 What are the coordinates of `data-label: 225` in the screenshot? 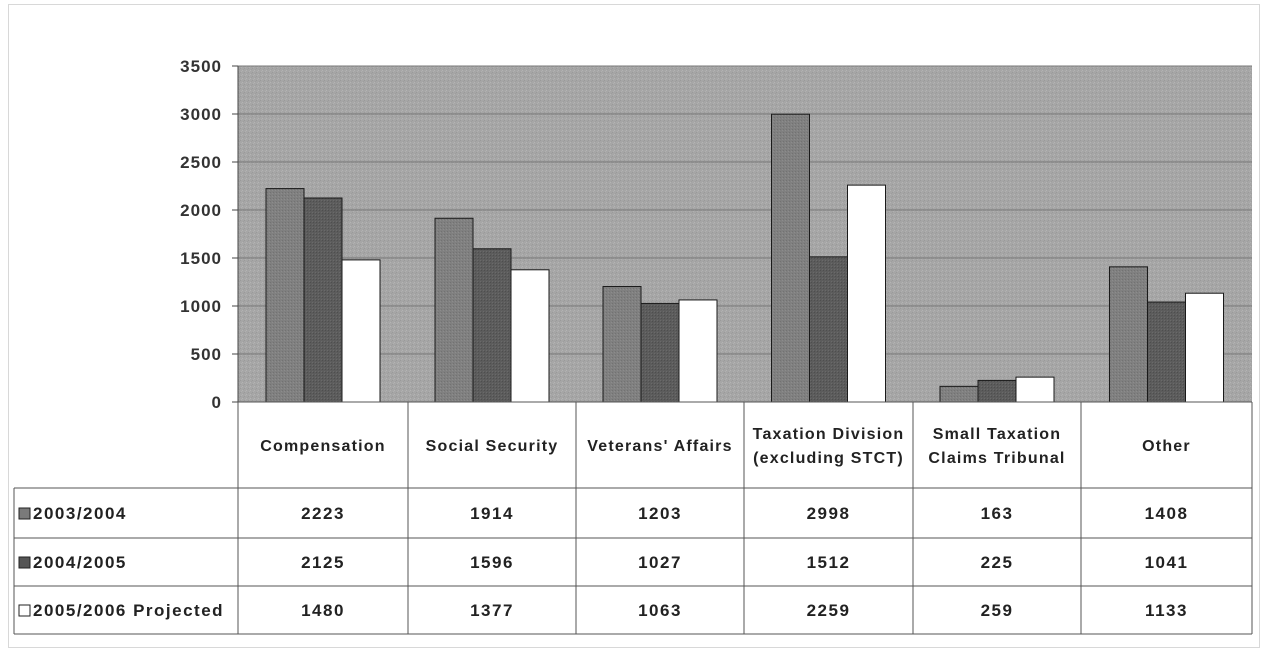 It's located at (997, 562).